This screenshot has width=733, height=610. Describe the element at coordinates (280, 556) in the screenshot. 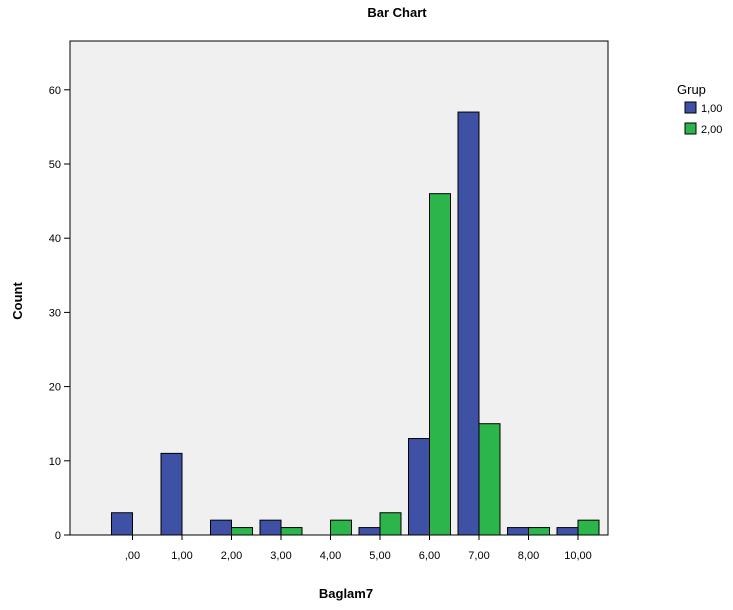

I see `x-tick-label: 3,00` at that location.